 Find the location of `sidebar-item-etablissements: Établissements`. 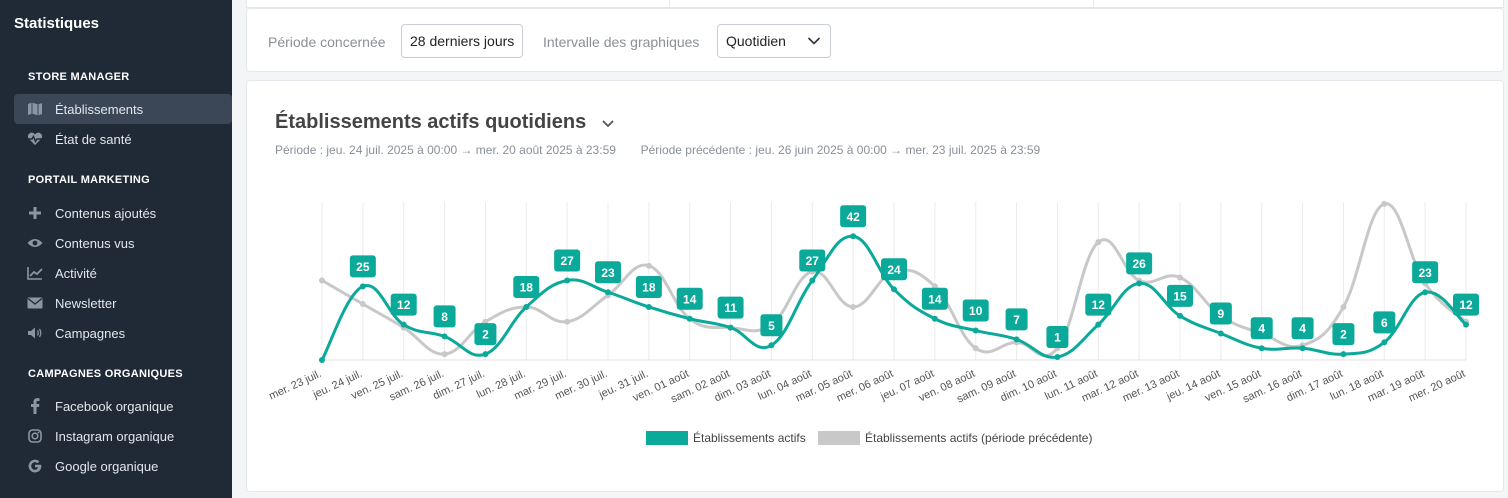

sidebar-item-etablissements: Établissements is located at coordinates (123, 109).